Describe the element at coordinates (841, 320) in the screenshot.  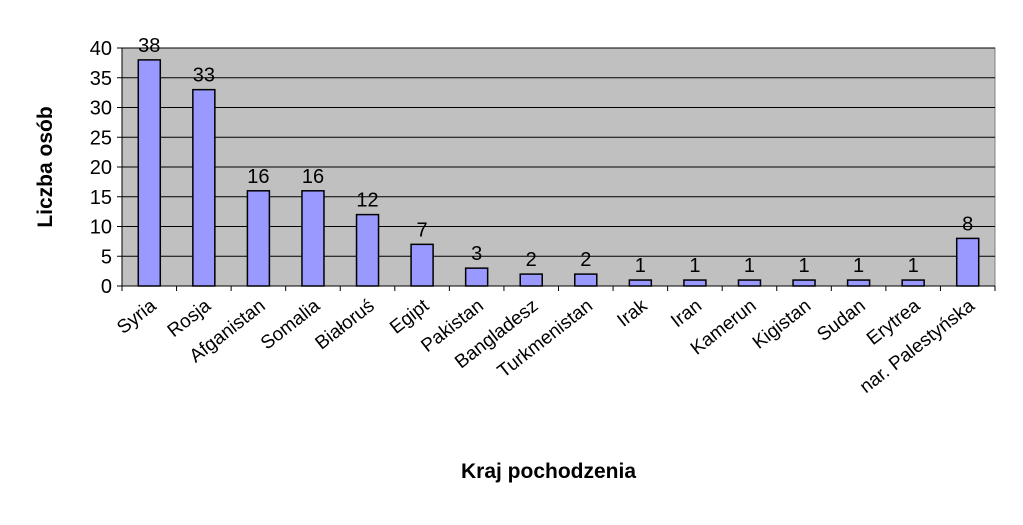
I see `category-label: Sudan` at that location.